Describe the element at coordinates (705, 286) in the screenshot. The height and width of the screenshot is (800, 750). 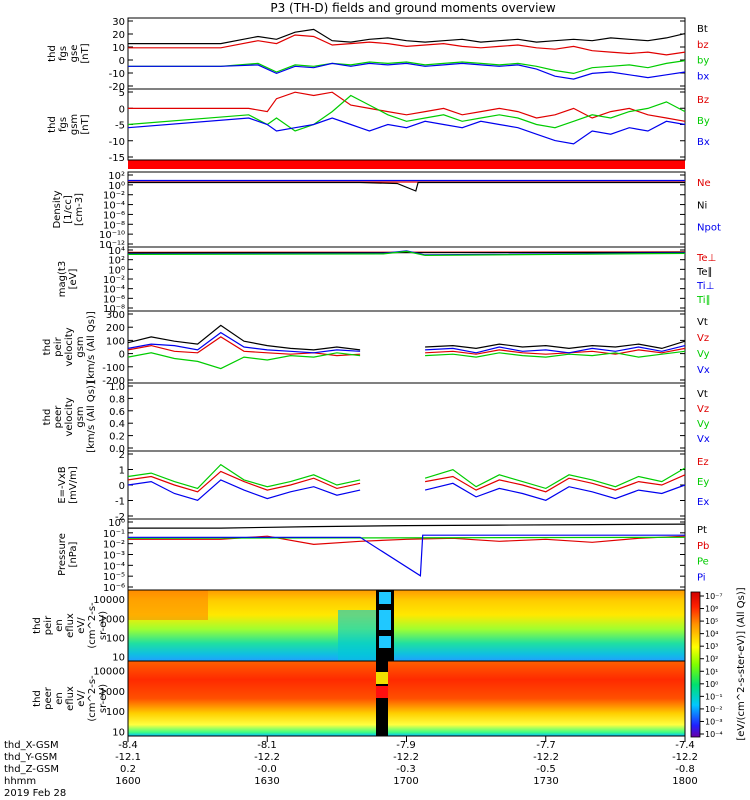
I see `legend-Ti⊥: Ti⊥` at that location.